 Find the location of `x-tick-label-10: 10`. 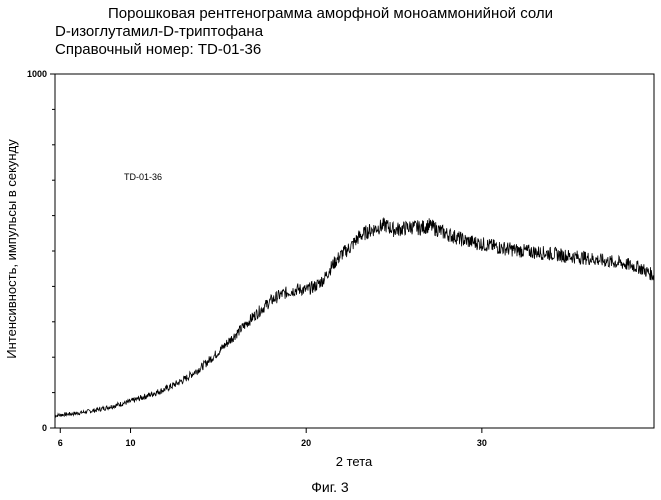

x-tick-label-10: 10 is located at coordinates (131, 443).